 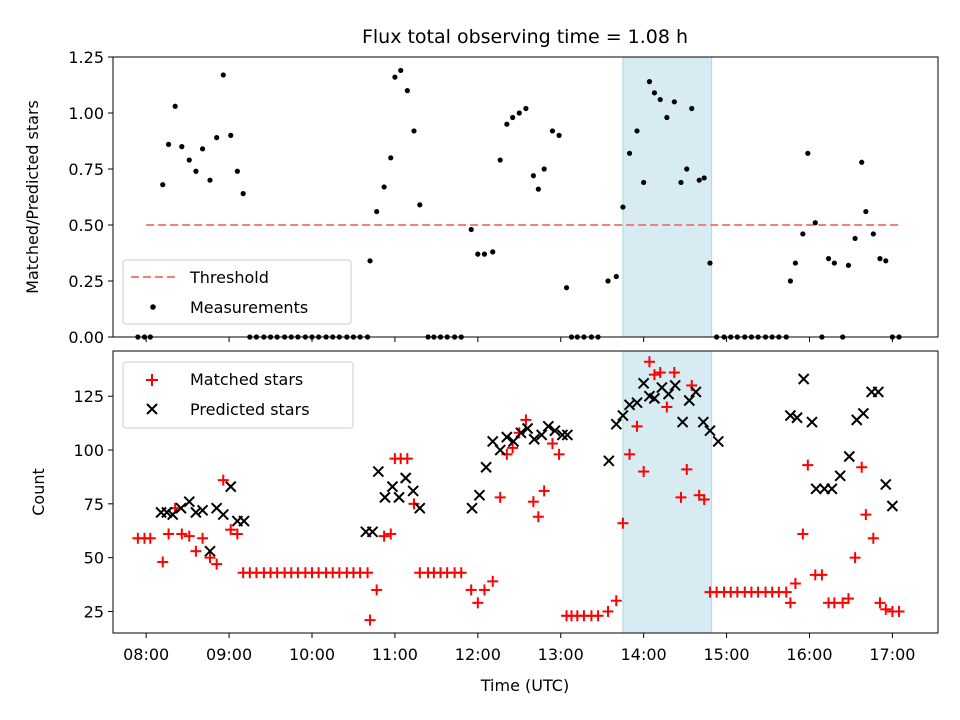 What do you see at coordinates (667, 492) in the screenshot?
I see `bottom-highlight-span` at bounding box center [667, 492].